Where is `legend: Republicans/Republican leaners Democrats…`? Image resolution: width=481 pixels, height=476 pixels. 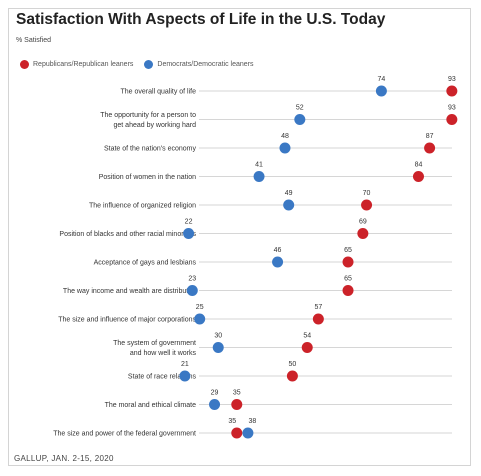
legend: Republicans/Republican leaners Democrats… is located at coordinates (142, 64).